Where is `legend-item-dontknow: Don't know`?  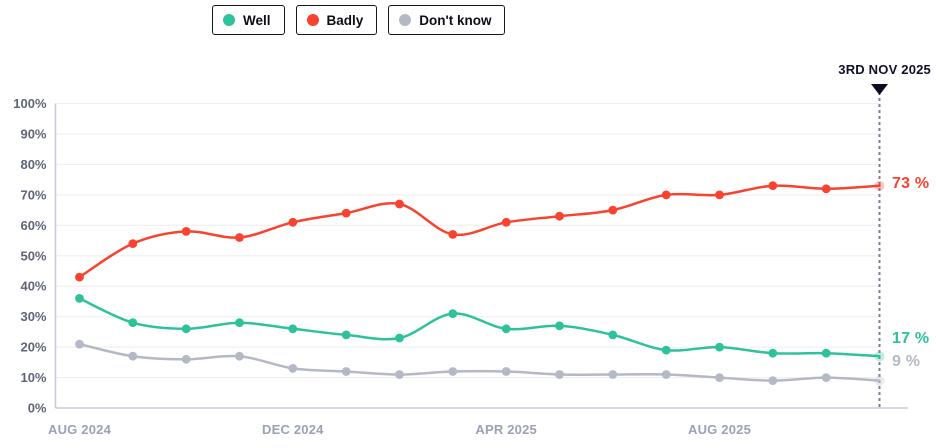 legend-item-dontknow: Don't know is located at coordinates (447, 20).